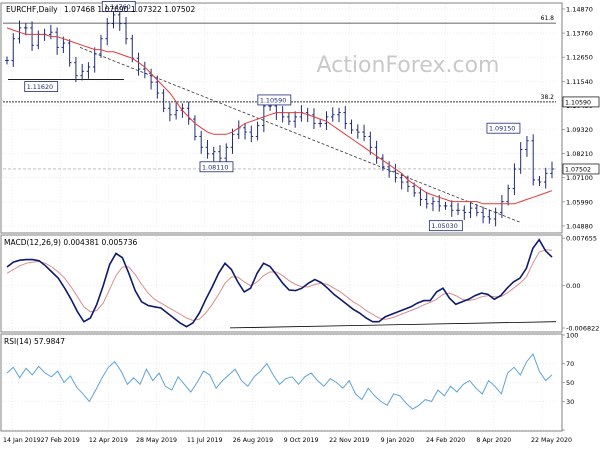 The height and width of the screenshot is (450, 600). What do you see at coordinates (205, 440) in the screenshot?
I see `x-axis-tick-label: 11 Jul 2019` at bounding box center [205, 440].